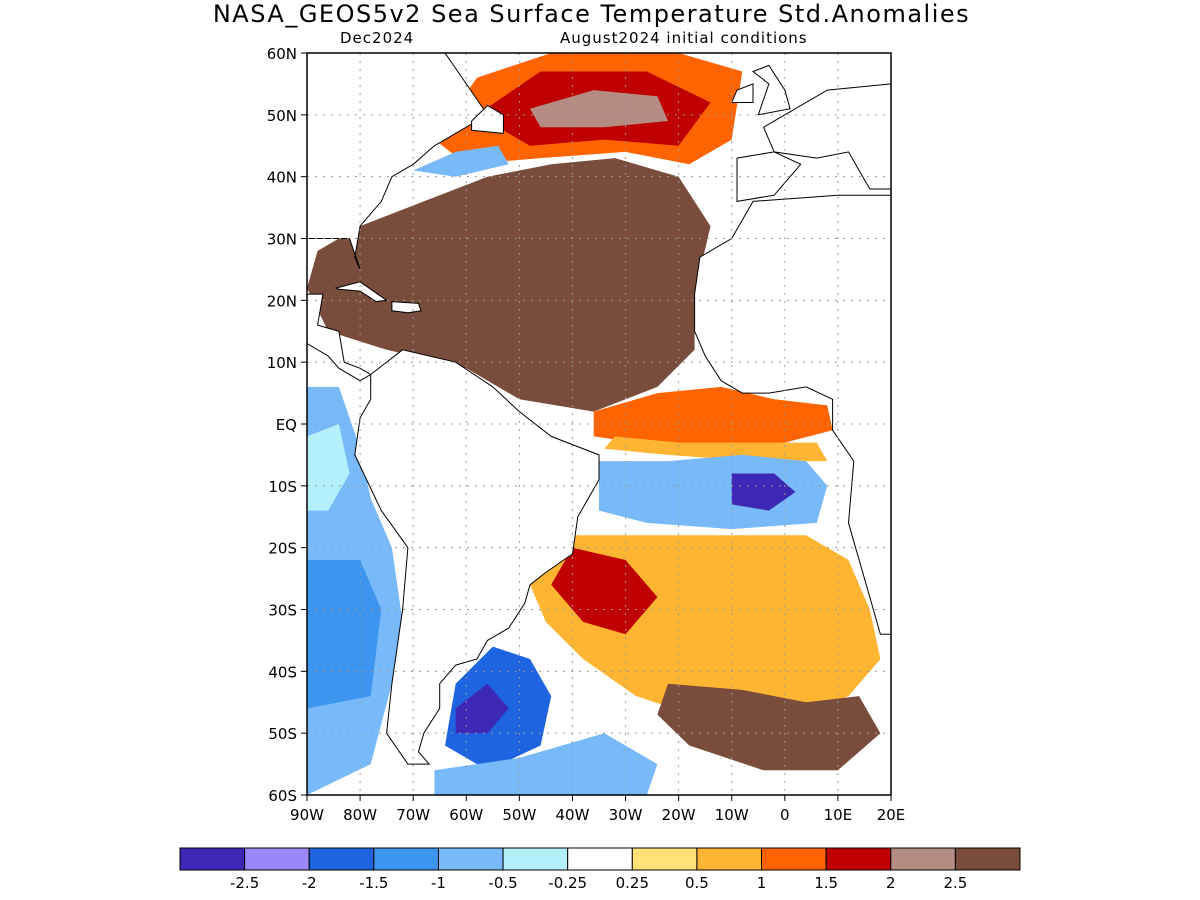 The height and width of the screenshot is (900, 1200). What do you see at coordinates (282, 672) in the screenshot?
I see `lat-tick-label: 40S` at bounding box center [282, 672].